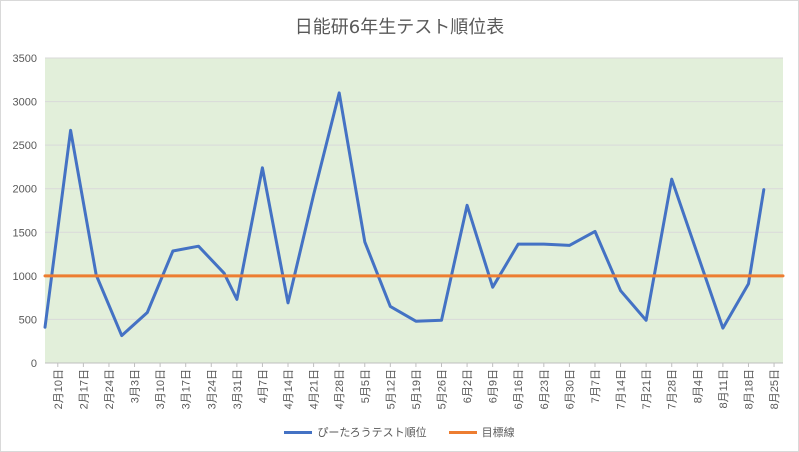  What do you see at coordinates (25, 146) in the screenshot?
I see `y-tick-label: 2500` at bounding box center [25, 146].